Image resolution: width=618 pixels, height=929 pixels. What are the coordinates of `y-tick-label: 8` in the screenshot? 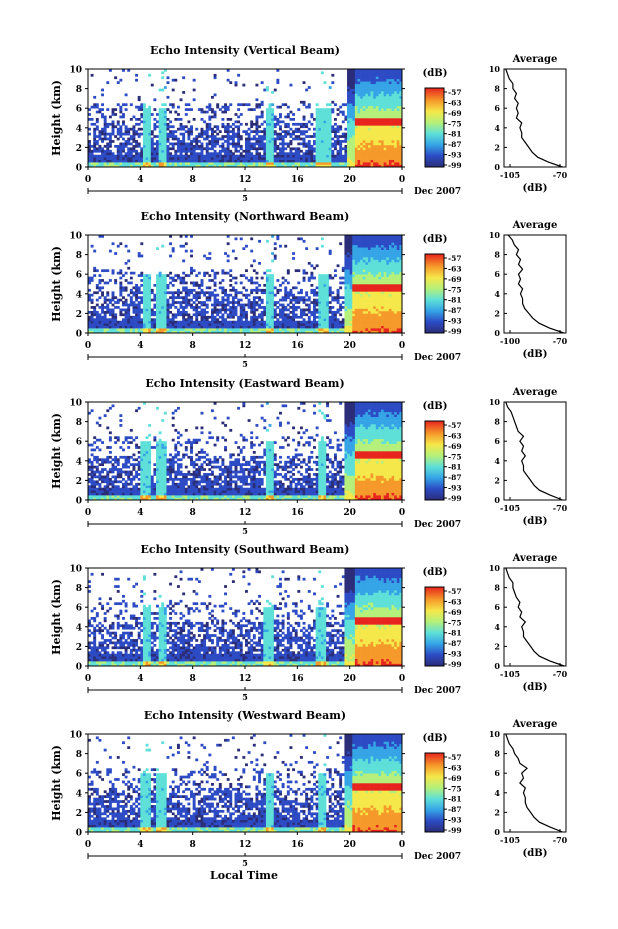 It's located at (79, 90).